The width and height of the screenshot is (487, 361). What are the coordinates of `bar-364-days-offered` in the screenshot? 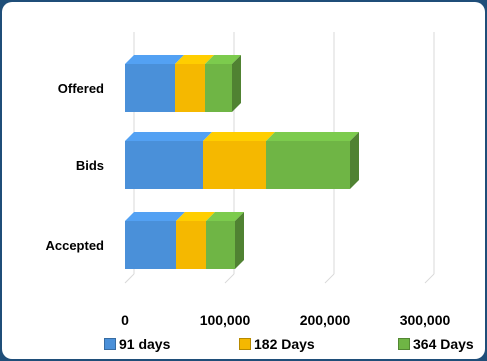 It's located at (218, 88).